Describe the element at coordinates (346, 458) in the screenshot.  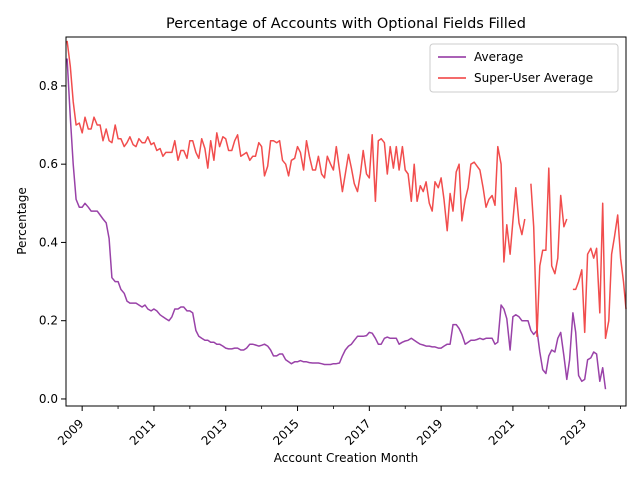
I see `x-axis-label: Account Creation Month` at that location.